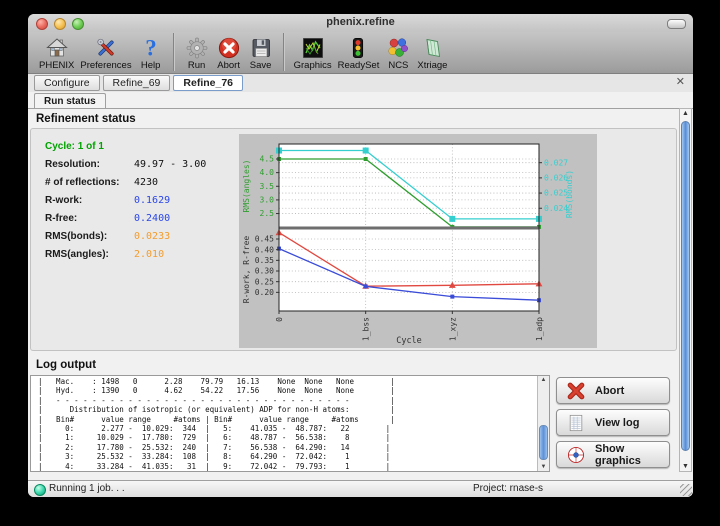  Describe the element at coordinates (432, 47) in the screenshot. I see `xtriage-crystal-icon` at that location.